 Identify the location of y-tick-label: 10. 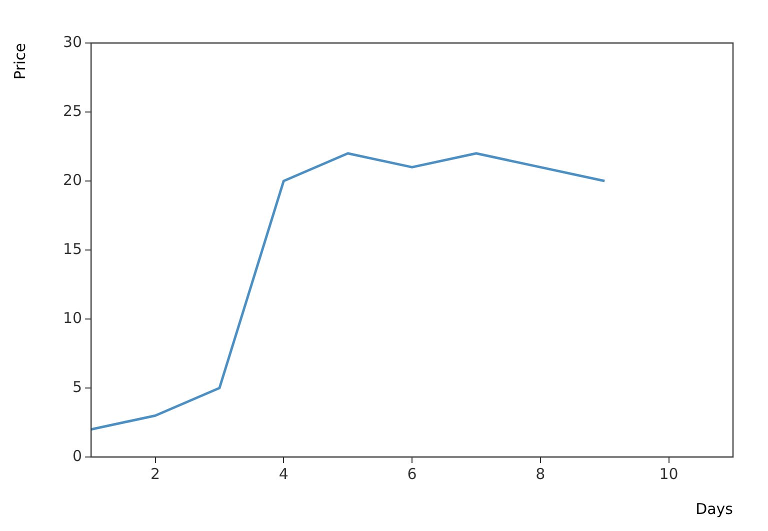
(72, 317).